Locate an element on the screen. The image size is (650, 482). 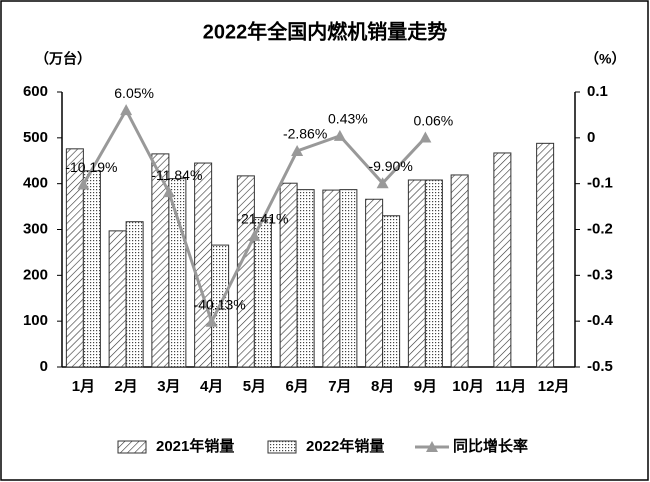
y2-tick-label: -0.1 is located at coordinates (600, 183).